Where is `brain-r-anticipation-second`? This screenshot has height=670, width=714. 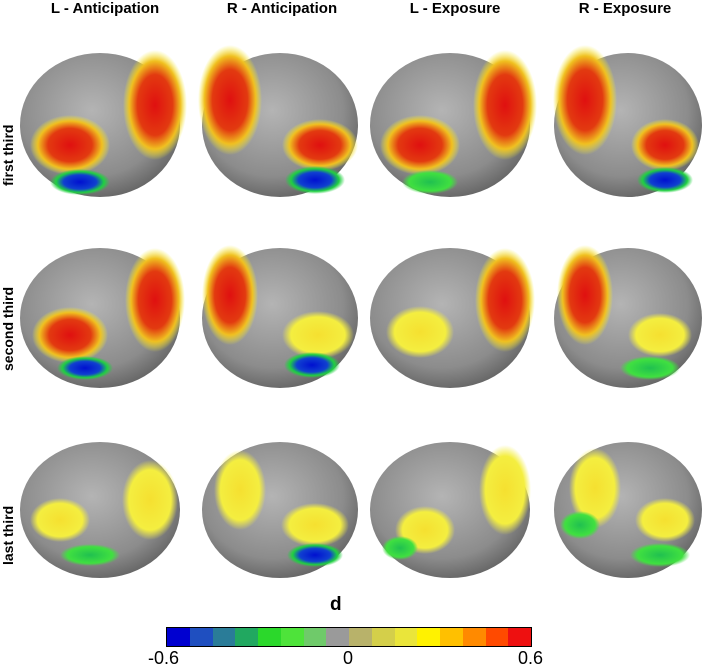
brain-r-anticipation-second is located at coordinates (280, 316).